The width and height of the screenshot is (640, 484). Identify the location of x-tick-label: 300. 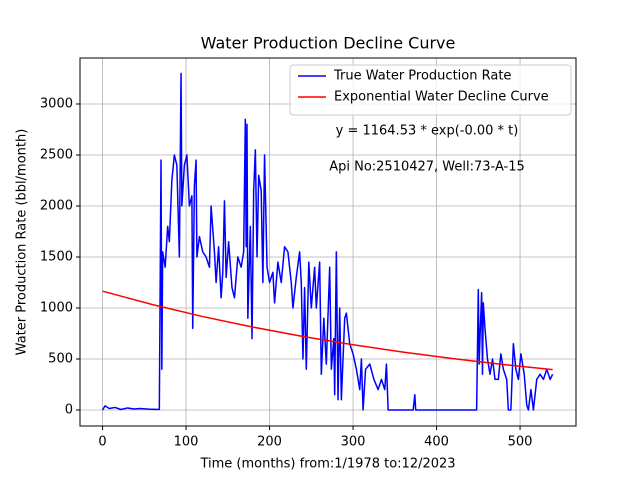
(353, 442).